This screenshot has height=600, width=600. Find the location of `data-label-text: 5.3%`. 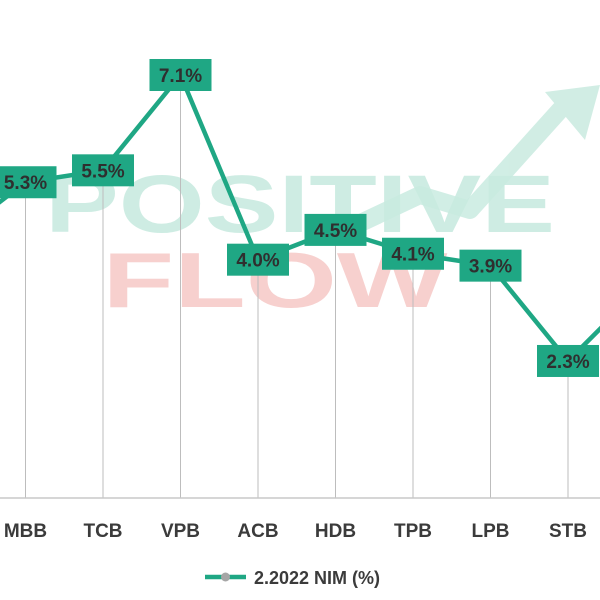

data-label-text: 5.3% is located at coordinates (25, 183).